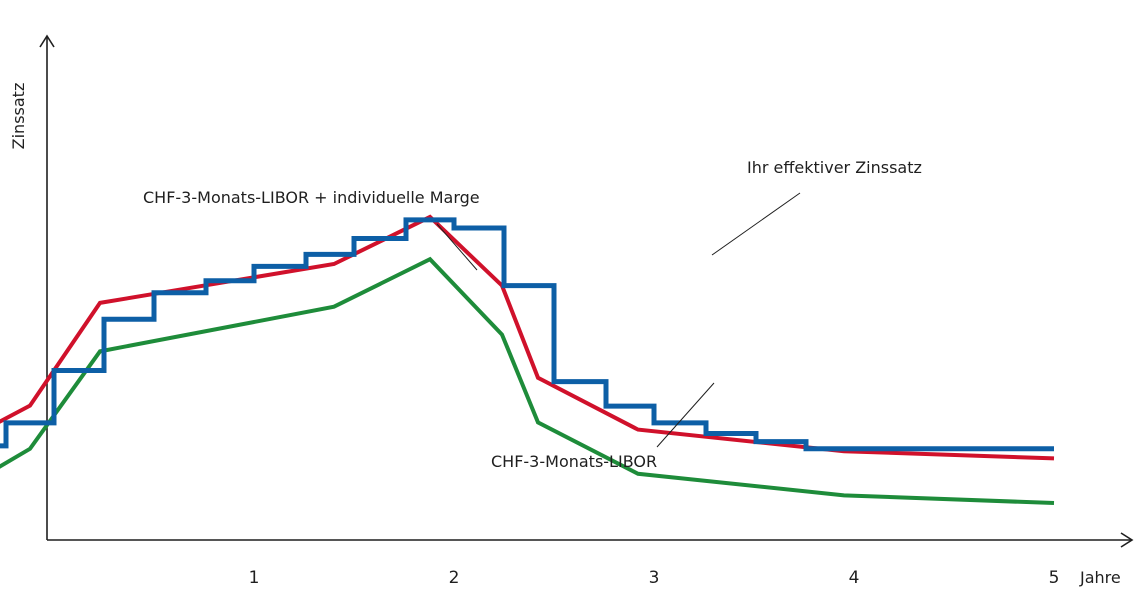  What do you see at coordinates (18, 116) in the screenshot?
I see `y-axis-label: Zinssatz` at bounding box center [18, 116].